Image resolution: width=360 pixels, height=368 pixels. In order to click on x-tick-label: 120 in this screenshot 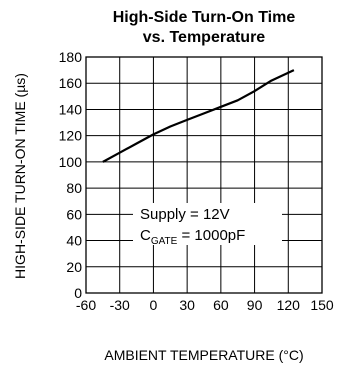, I will do `click(289, 305)`.